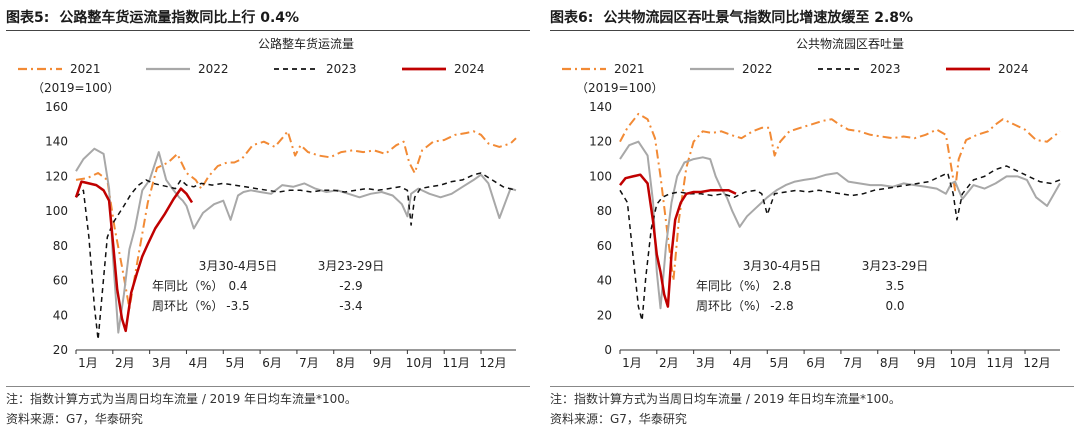  What do you see at coordinates (781, 306) in the screenshot?
I see `annotation-value: -2.8` at bounding box center [781, 306].